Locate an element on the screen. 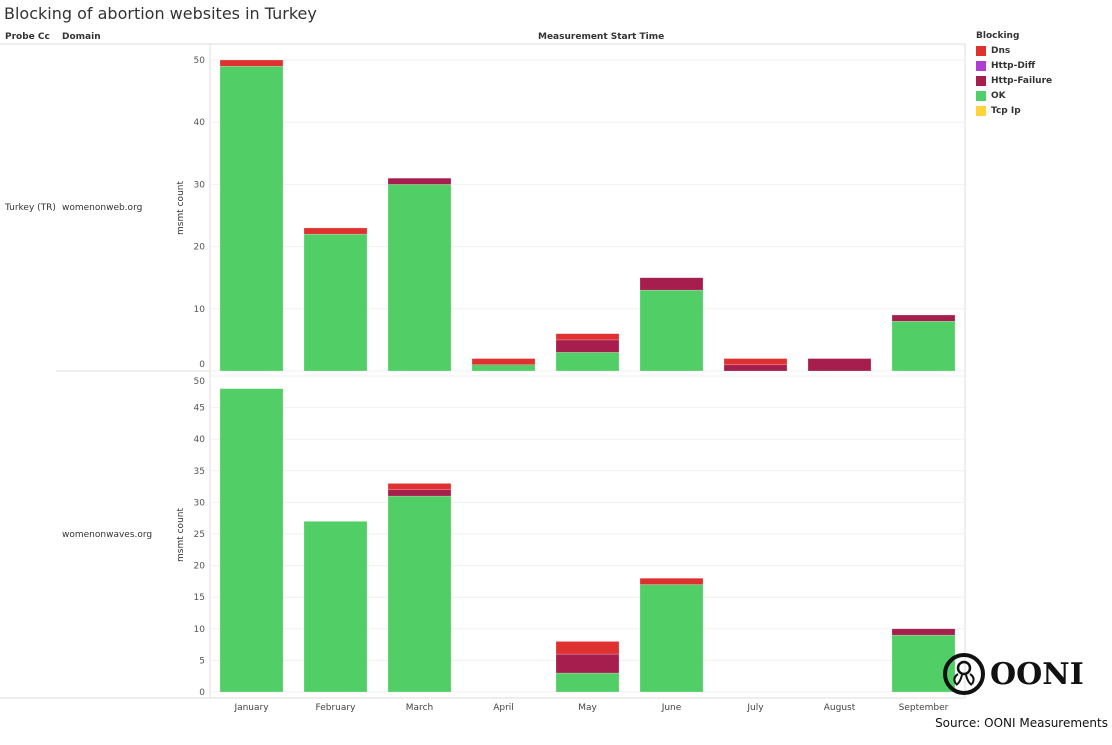 The height and width of the screenshot is (745, 1112). bar-dns-march is located at coordinates (419, 487).